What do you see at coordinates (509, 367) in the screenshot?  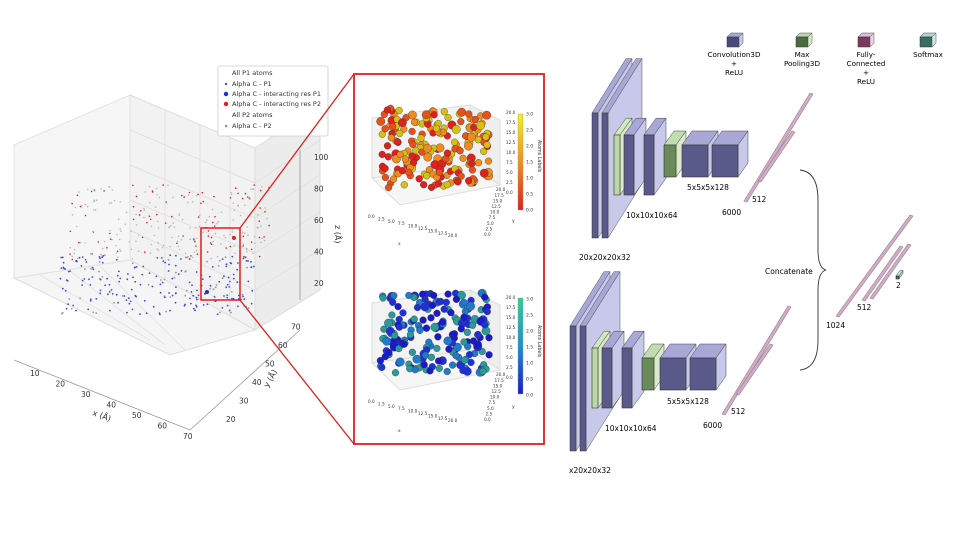 I see `z-tick: 2.5` at bounding box center [509, 367].